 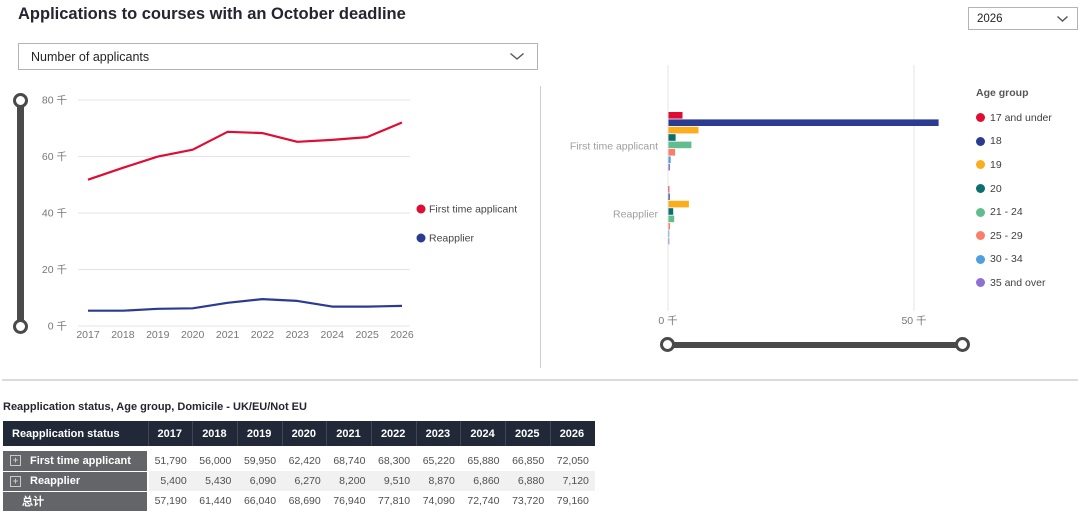 What do you see at coordinates (245, 151) in the screenshot?
I see `line-series-first-time-applicant` at bounding box center [245, 151].